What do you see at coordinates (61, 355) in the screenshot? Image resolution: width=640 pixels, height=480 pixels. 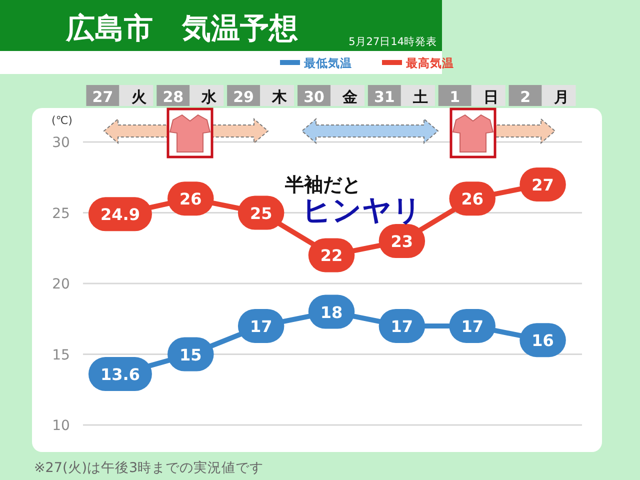 I see `y-tick-label: 15` at bounding box center [61, 355].